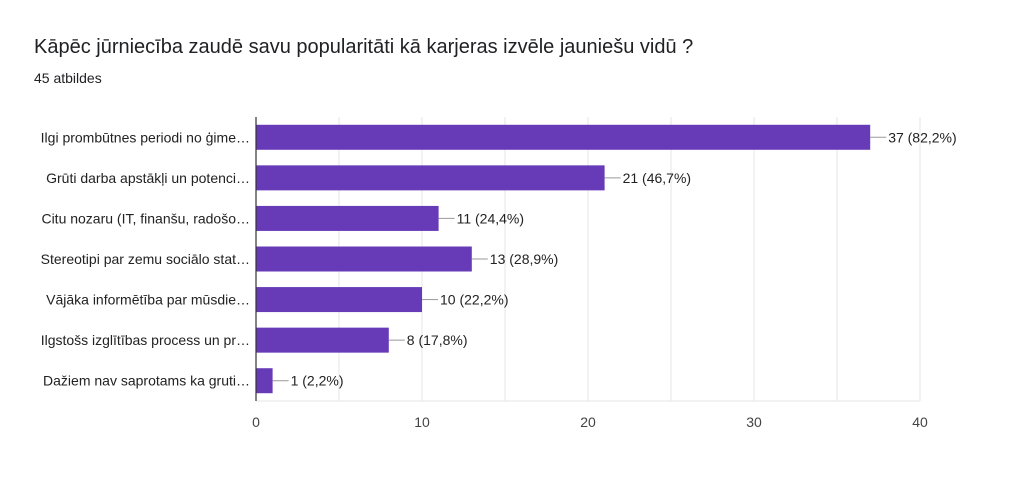  Describe the element at coordinates (490, 218) in the screenshot. I see `data-label: 11 (24,4%)` at that location.